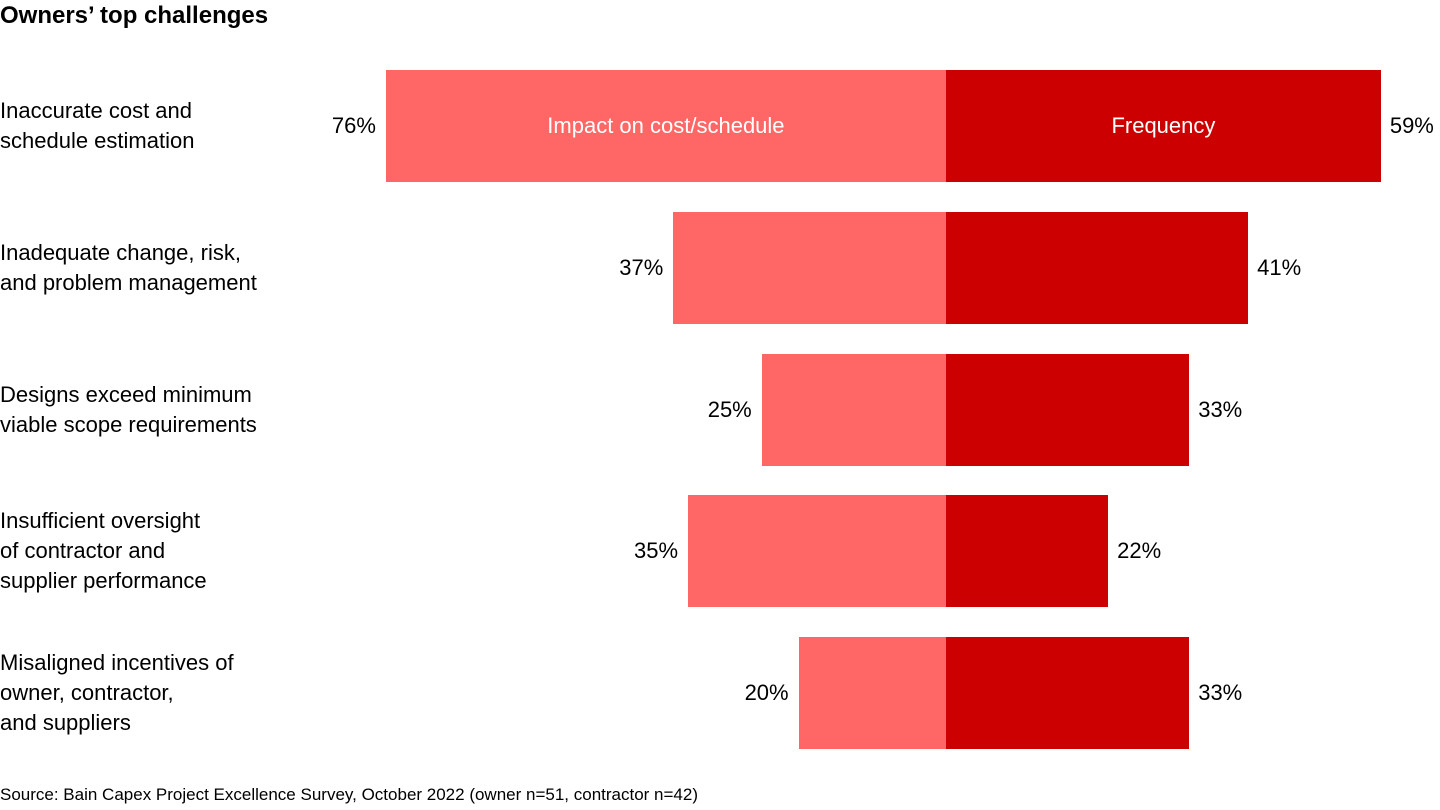 The image size is (1440, 810). I want to click on category-label-line: and problem management, so click(128, 282).